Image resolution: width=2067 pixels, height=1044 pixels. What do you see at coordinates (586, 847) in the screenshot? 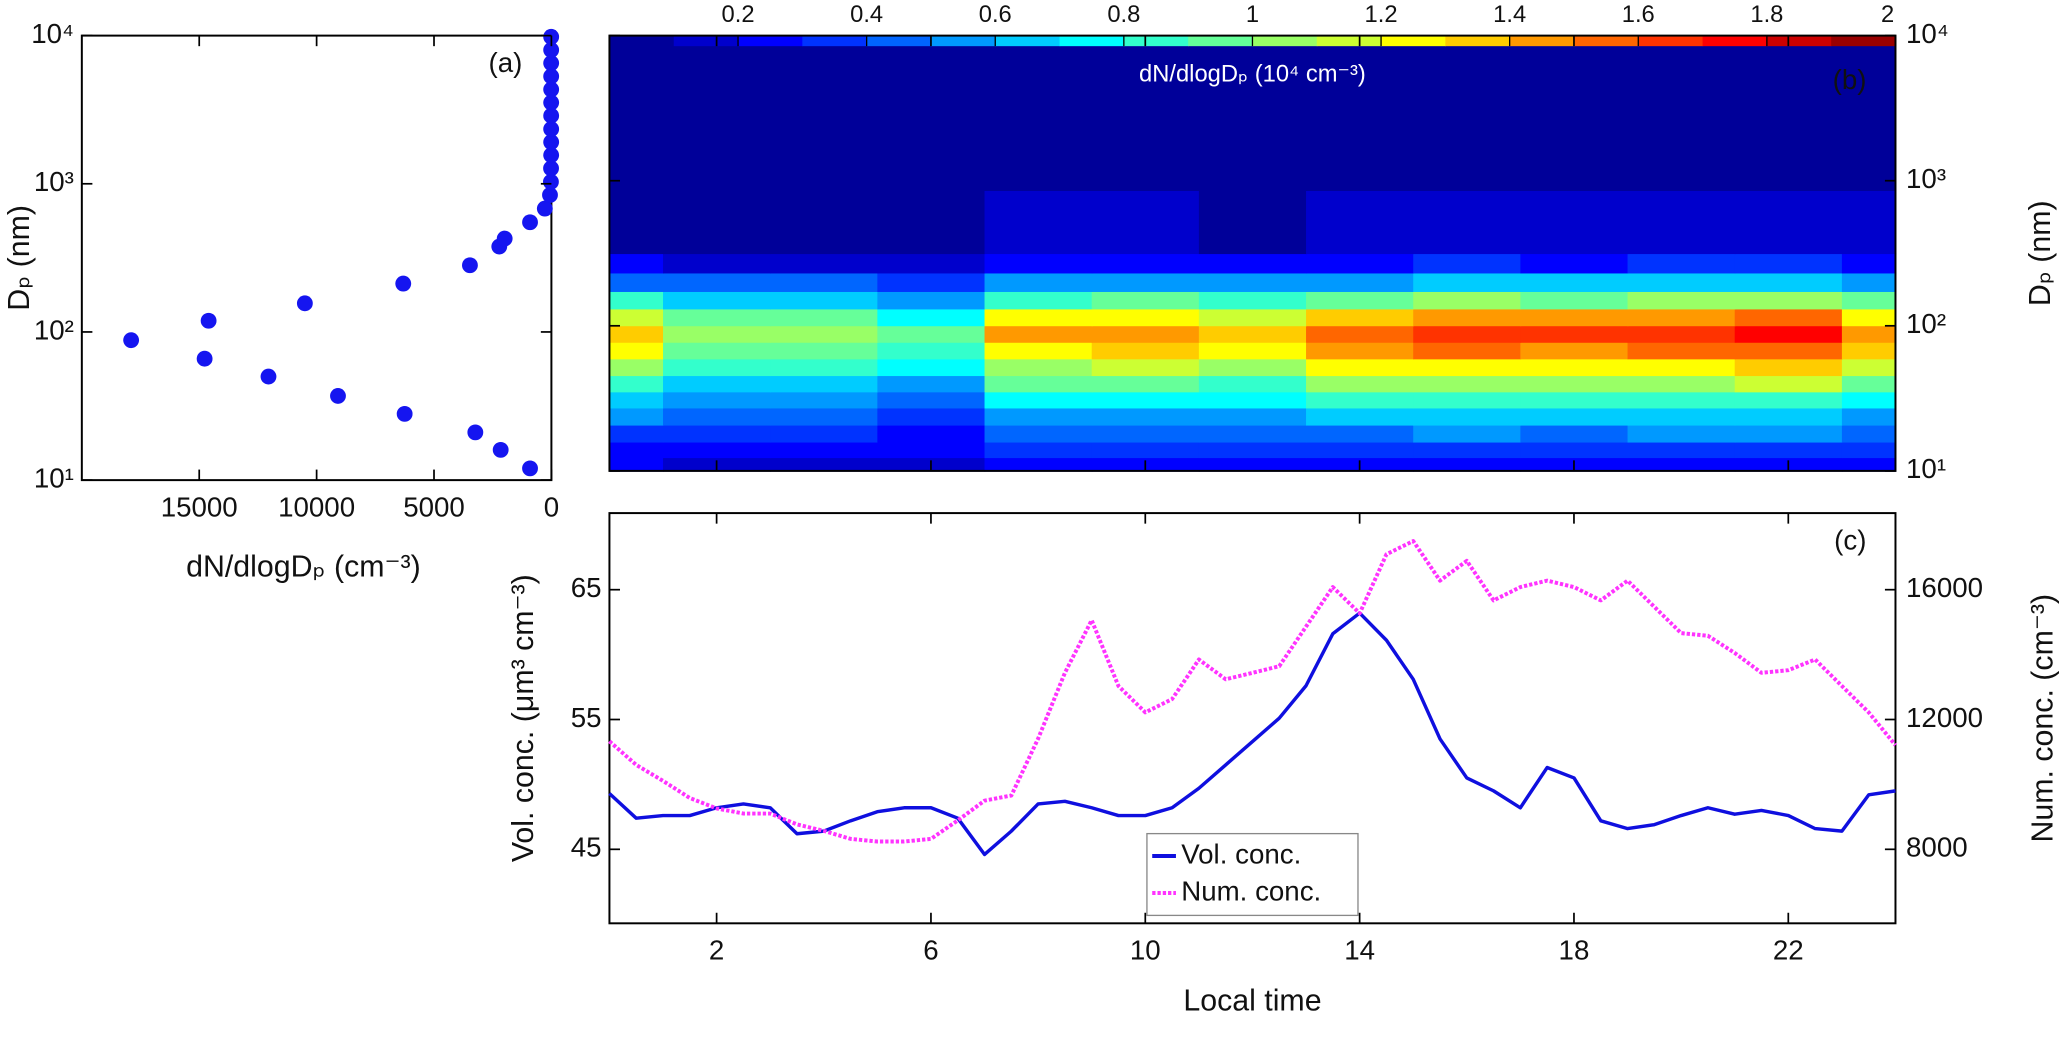
I see `y-tick-label: 45` at bounding box center [586, 847].